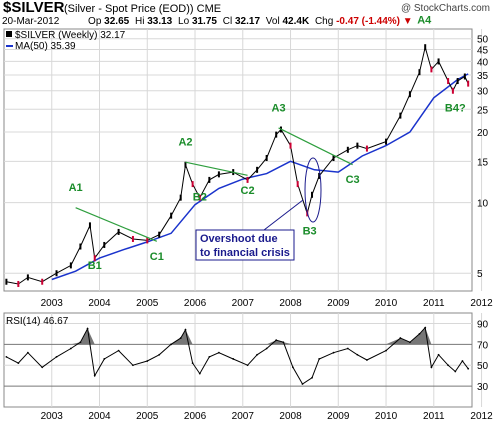  I want to click on price-y-tick-label: 40, so click(483, 62).